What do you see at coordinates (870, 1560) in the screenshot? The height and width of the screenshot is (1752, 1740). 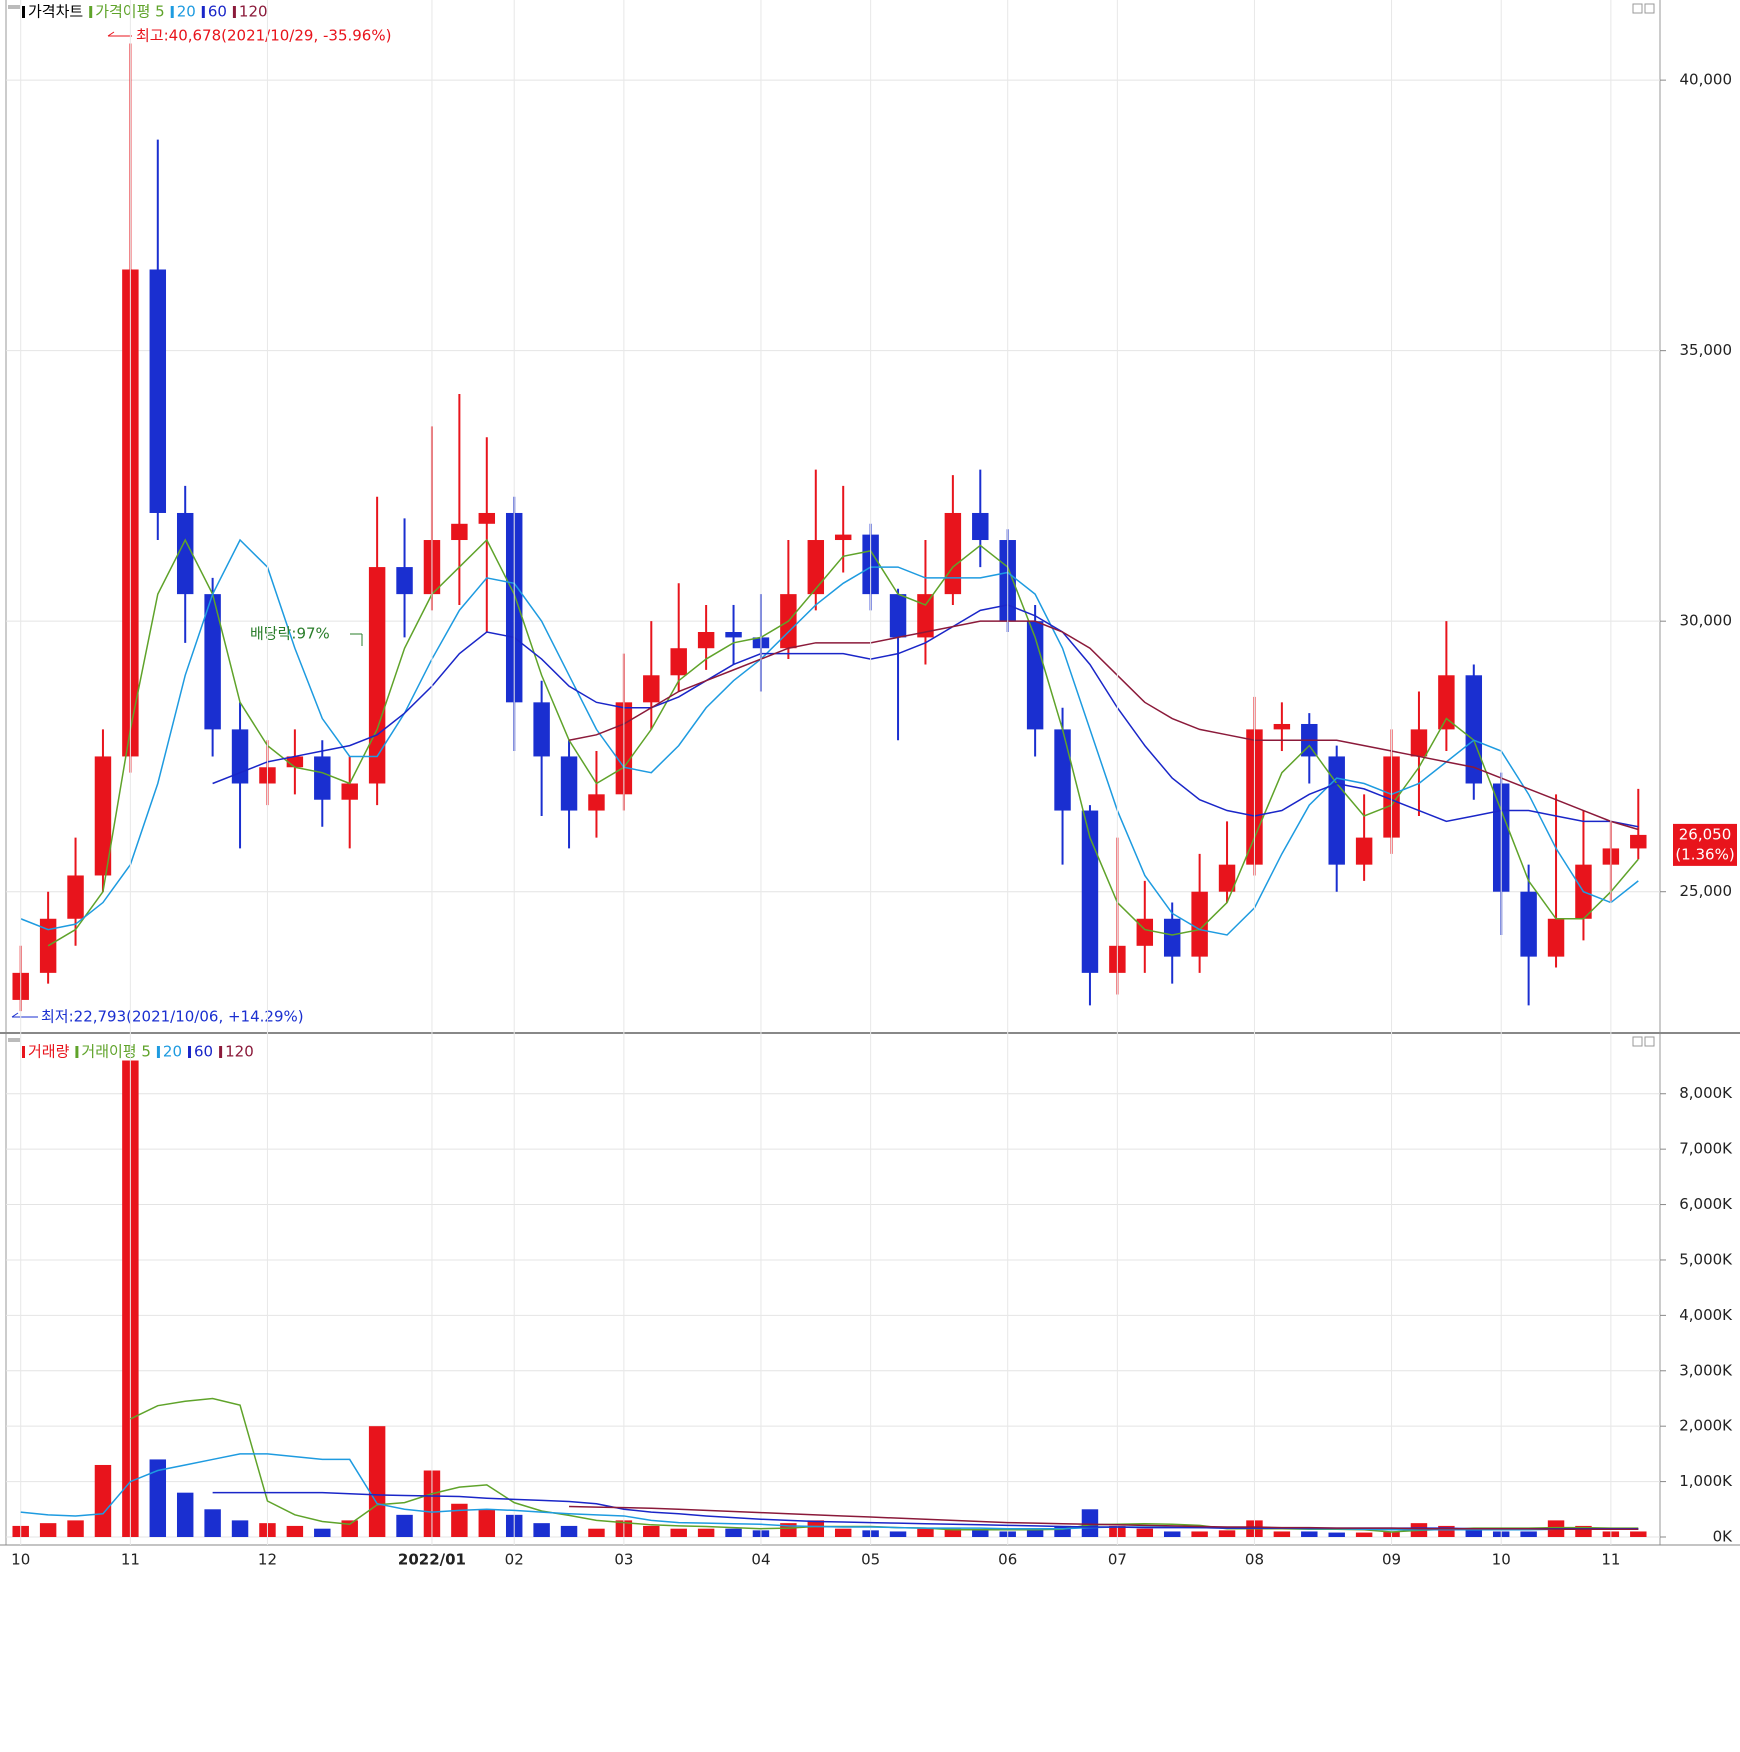 I see `x-tick-label: 05` at bounding box center [870, 1560].